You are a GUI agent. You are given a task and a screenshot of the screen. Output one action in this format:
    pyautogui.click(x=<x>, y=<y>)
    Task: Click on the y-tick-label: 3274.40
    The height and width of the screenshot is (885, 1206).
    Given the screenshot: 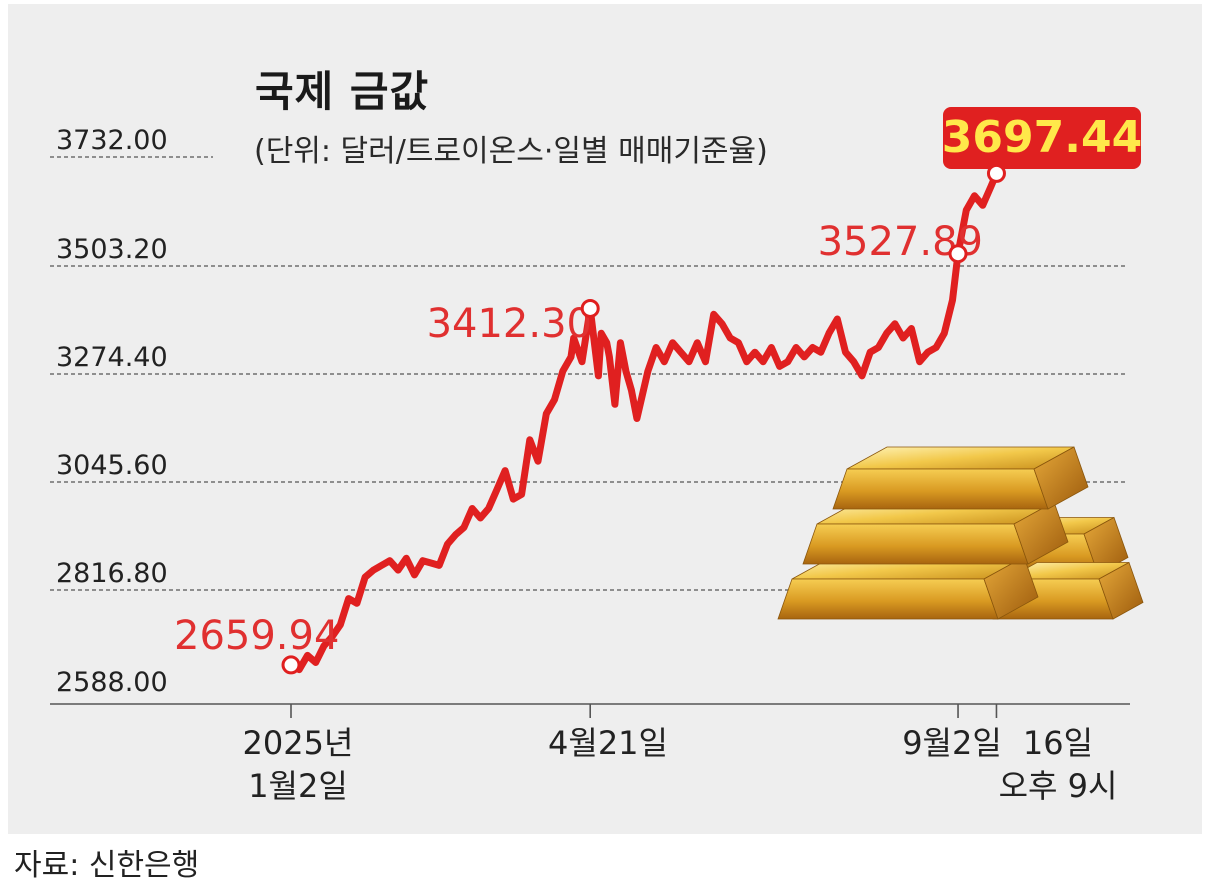 What is the action you would take?
    pyautogui.click(x=112, y=357)
    